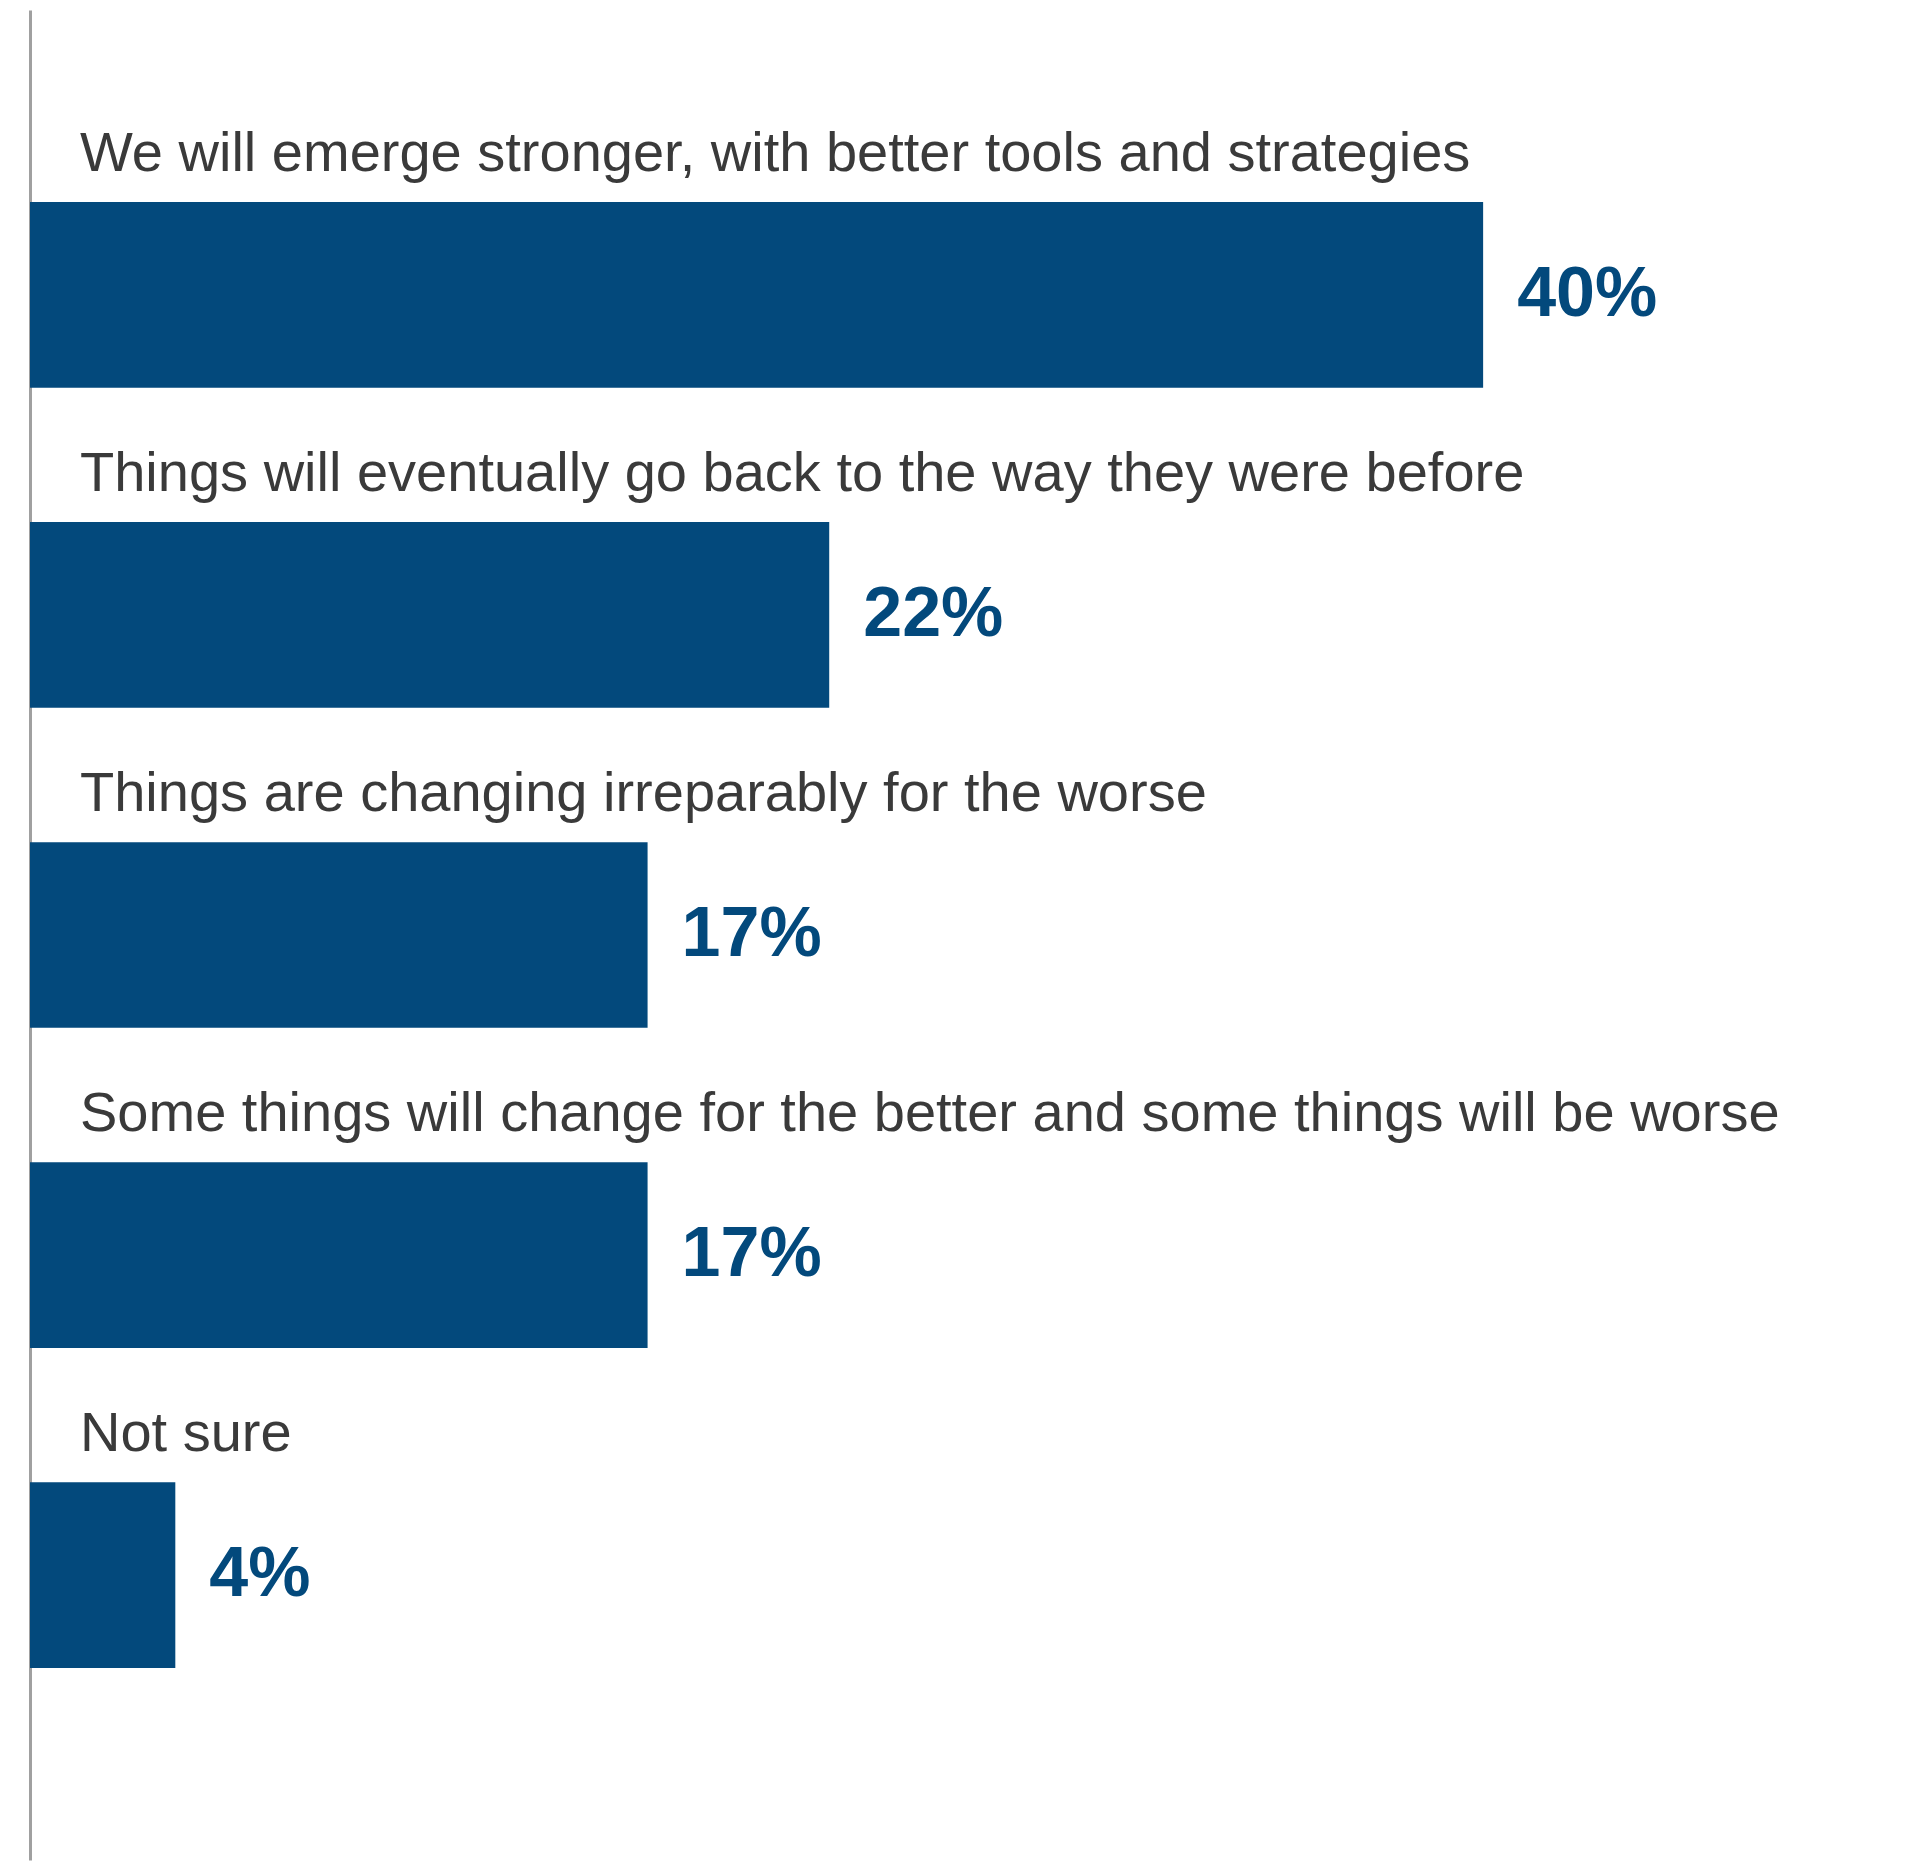 This screenshot has width=1906, height=1876. What do you see at coordinates (643, 791) in the screenshot?
I see `y-tick-label: Things are changing irreparably for the worse` at bounding box center [643, 791].